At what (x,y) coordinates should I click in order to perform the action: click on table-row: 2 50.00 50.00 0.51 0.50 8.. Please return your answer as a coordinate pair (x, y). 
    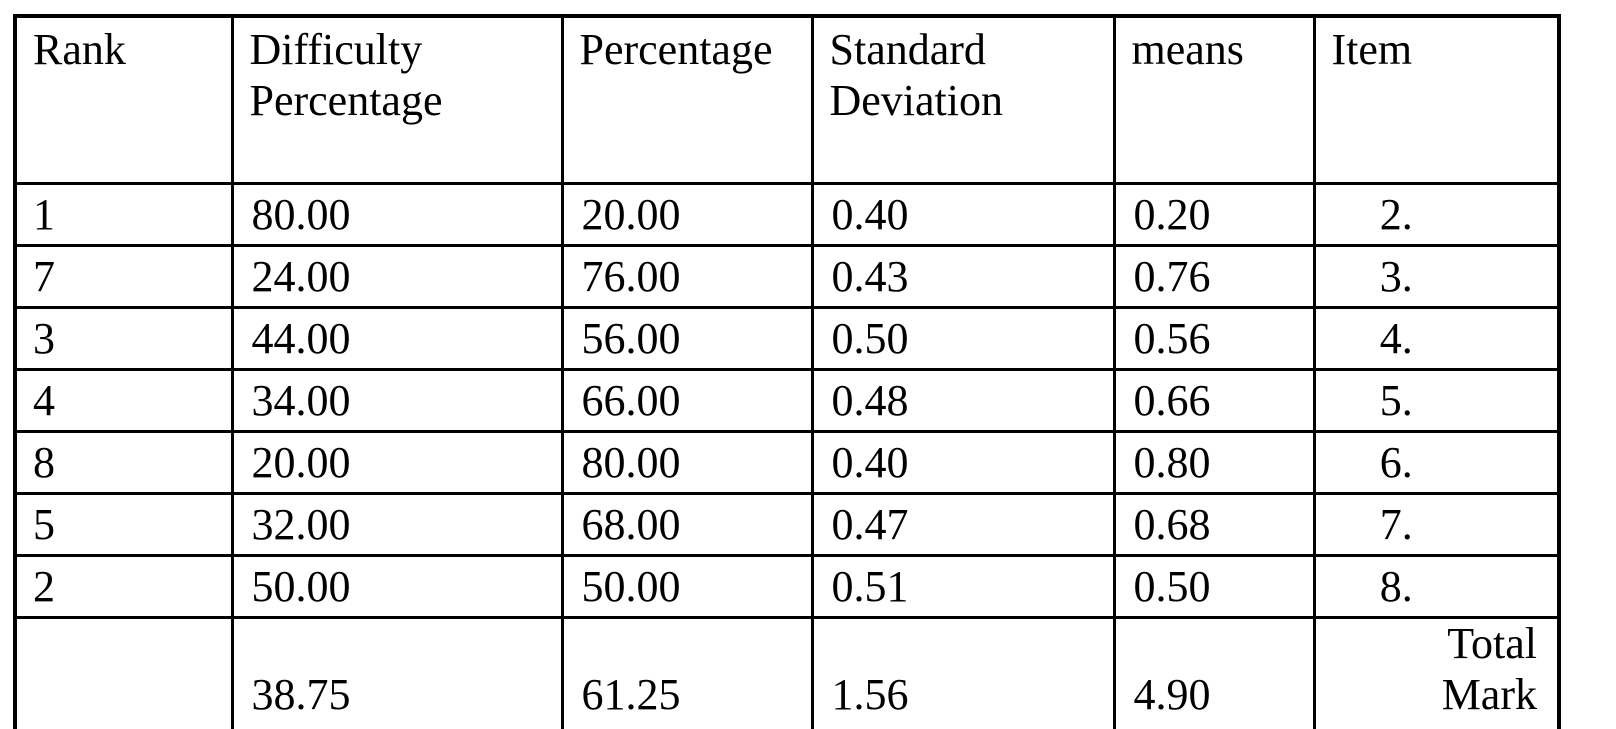
    Looking at the image, I should click on (787, 586).